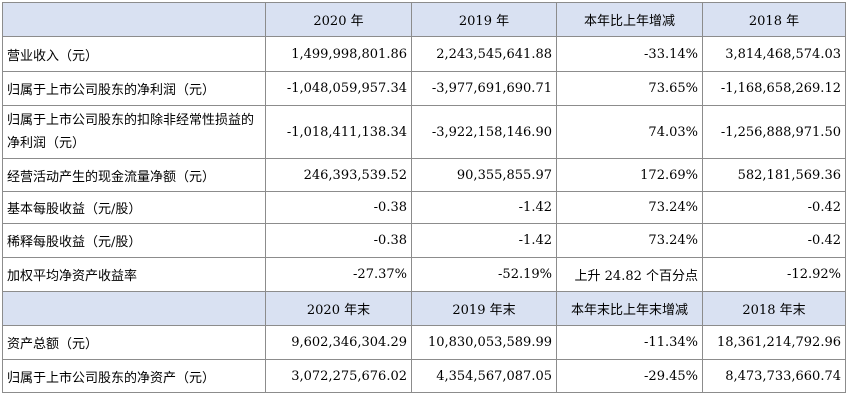 This screenshot has width=848, height=404. Describe the element at coordinates (484, 308) in the screenshot. I see `header-2019-end: 2019 年末` at that location.